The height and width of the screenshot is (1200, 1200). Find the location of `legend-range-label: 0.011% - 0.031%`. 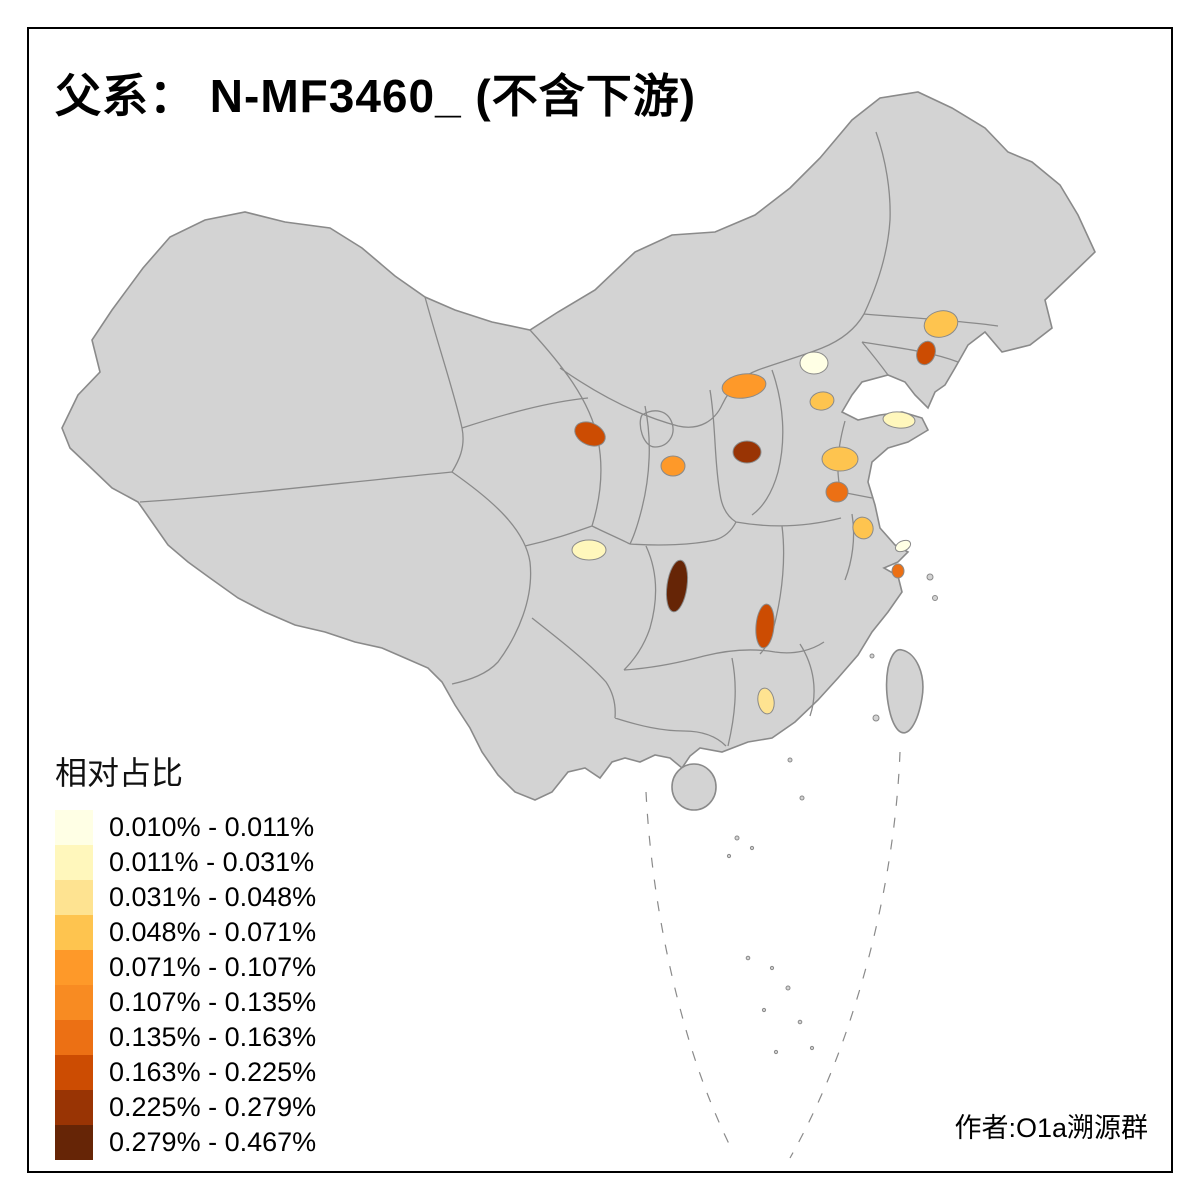

legend-range-label: 0.011% - 0.031% is located at coordinates (212, 862).